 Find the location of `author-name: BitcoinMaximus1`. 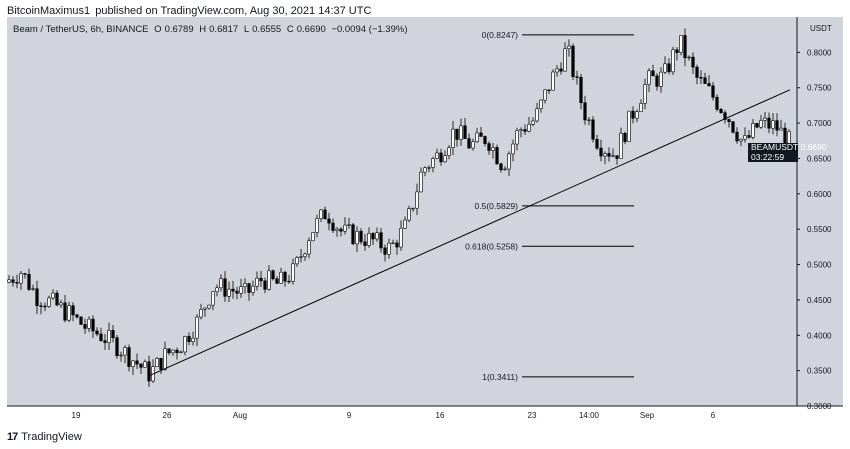

author-name: BitcoinMaximus1 is located at coordinates (49, 11).